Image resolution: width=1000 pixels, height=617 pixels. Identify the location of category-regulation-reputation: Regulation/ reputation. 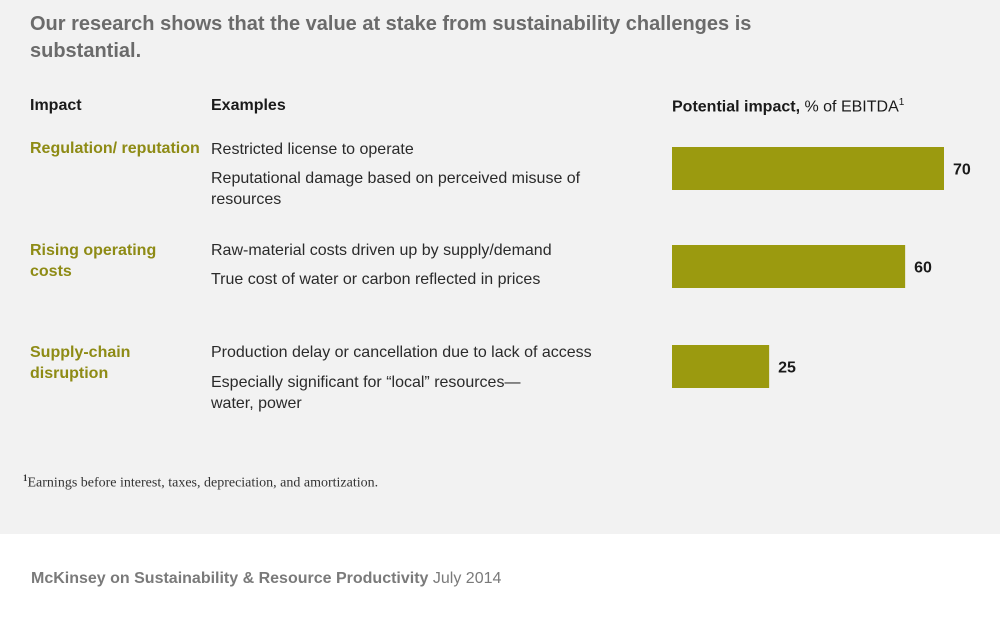
(115, 148).